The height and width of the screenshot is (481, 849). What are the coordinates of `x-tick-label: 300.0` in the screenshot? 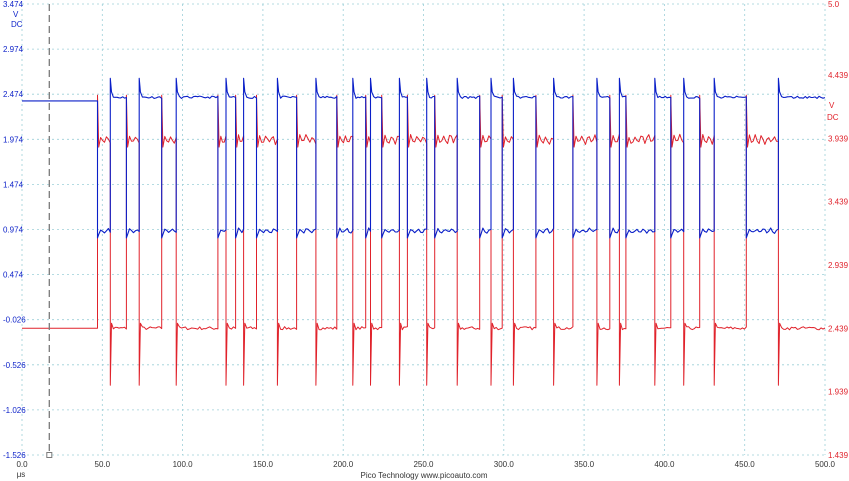 It's located at (504, 464).